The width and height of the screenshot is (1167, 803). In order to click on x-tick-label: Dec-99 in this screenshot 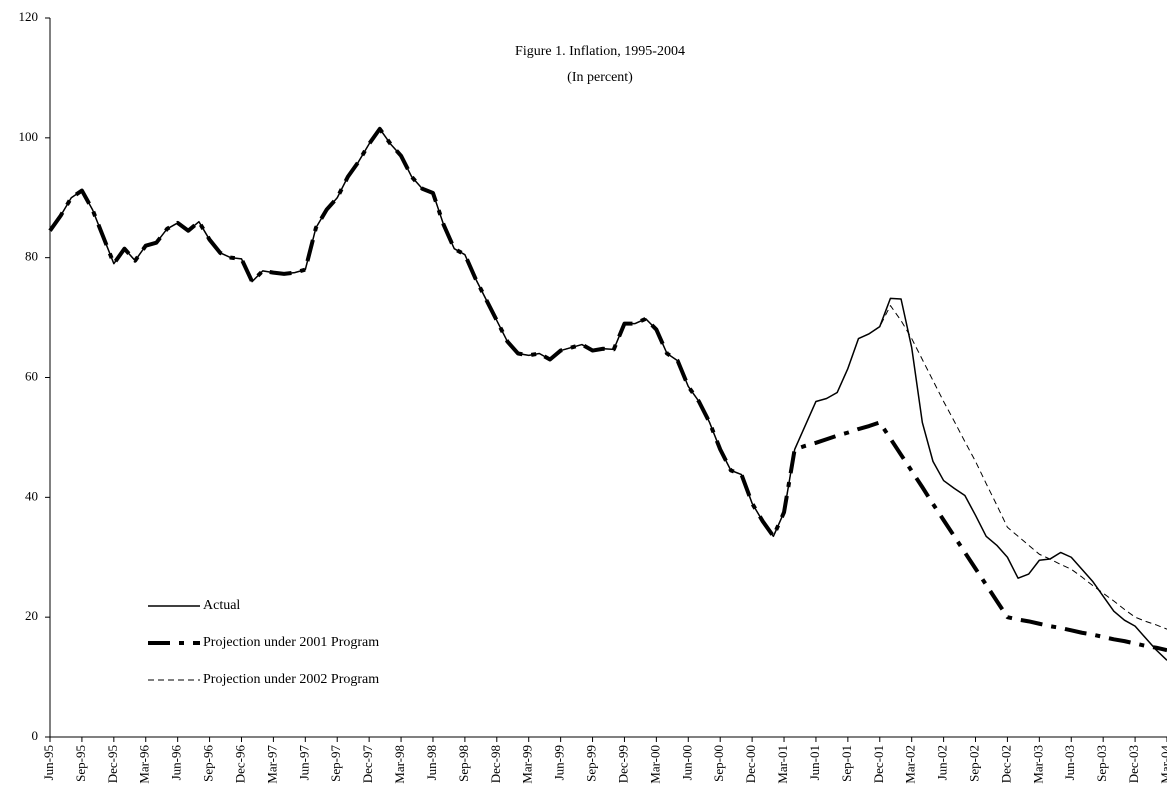, I will do `click(622, 764)`.